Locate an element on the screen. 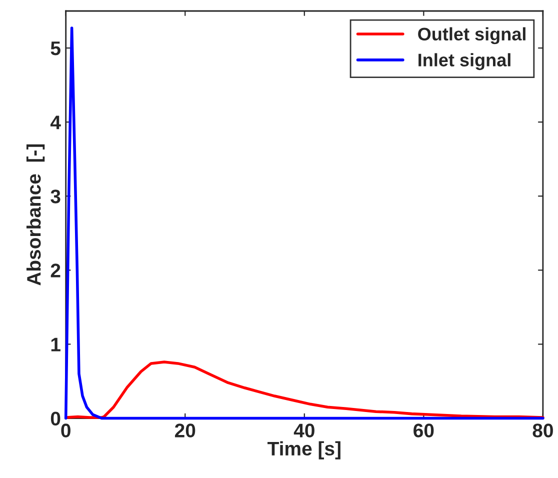 Image resolution: width=558 pixels, height=478 pixels. x-tick-label: 40 is located at coordinates (304, 431).